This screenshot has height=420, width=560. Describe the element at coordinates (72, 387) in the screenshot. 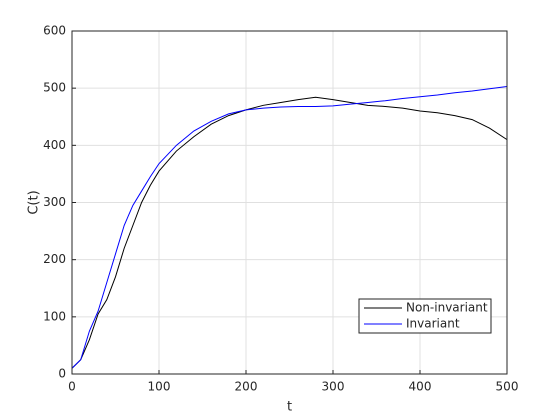

I see `x-tick-label: 0` at that location.